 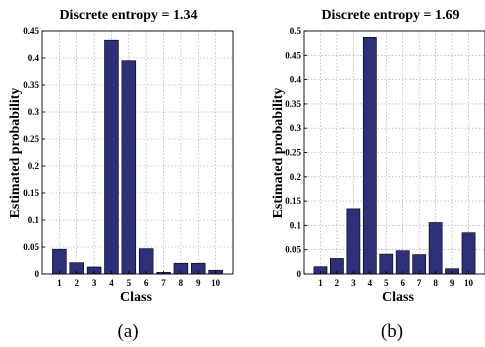 I want to click on chart-a-ytick-label: 0.3, so click(x=34, y=112).